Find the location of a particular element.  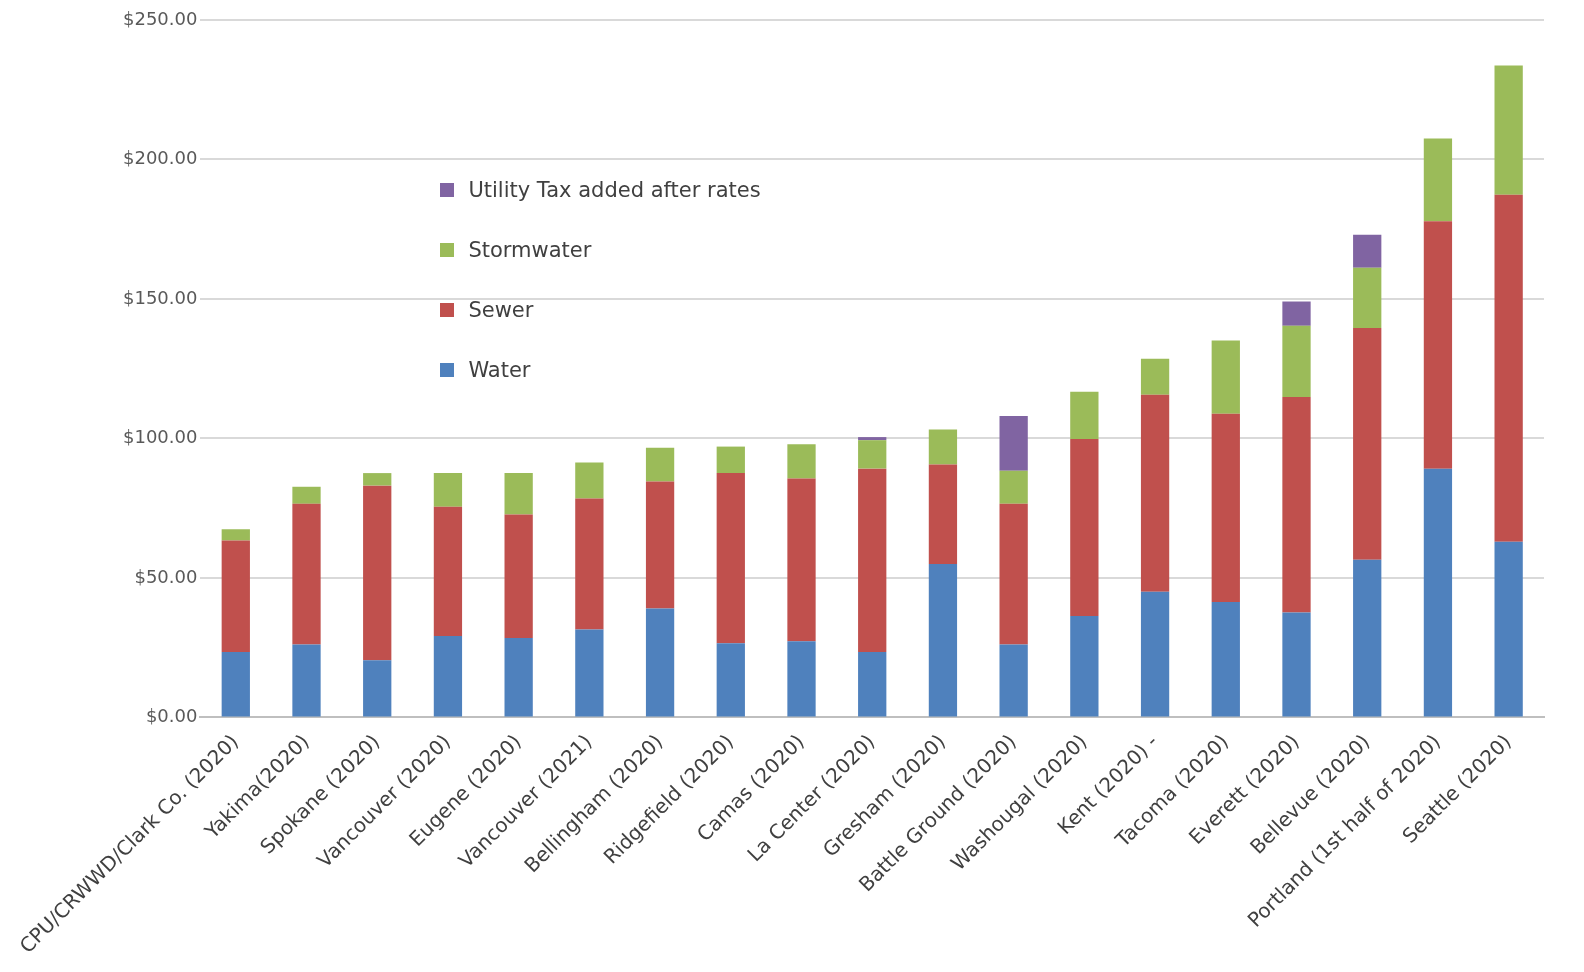

y-tick-label: $150.00 is located at coordinates (160, 297).